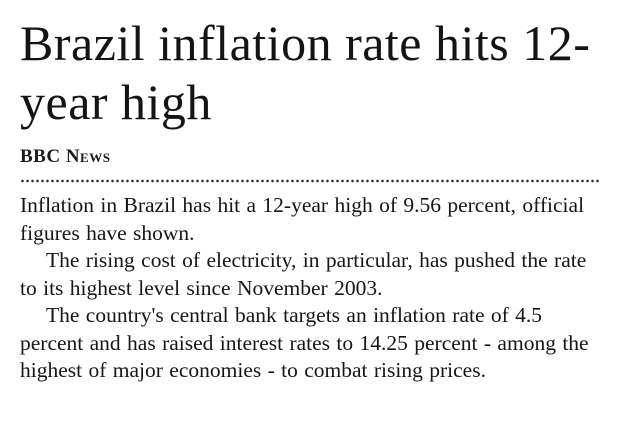  Describe the element at coordinates (309, 181) in the screenshot. I see `dotted-divider` at that location.